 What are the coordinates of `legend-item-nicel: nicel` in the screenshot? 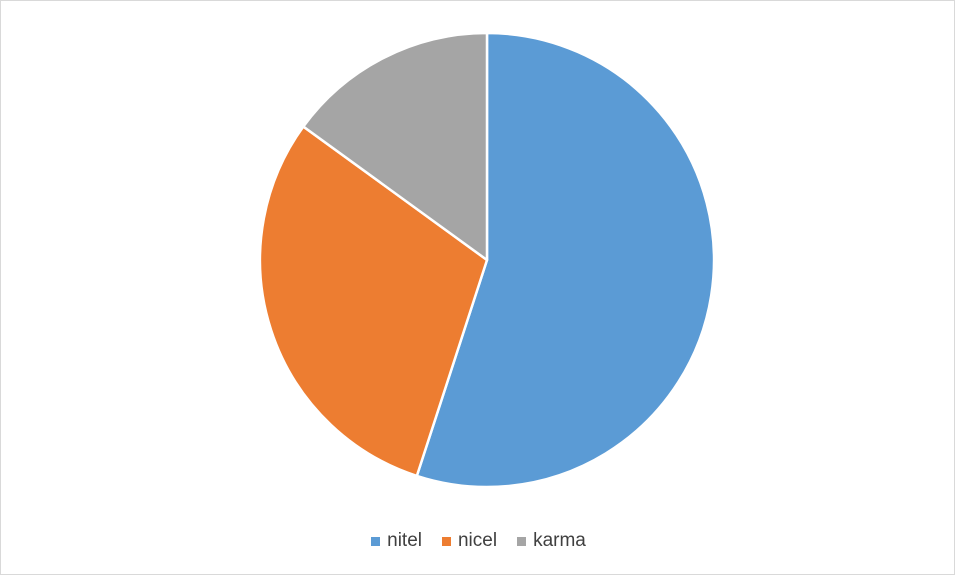 It's located at (469, 541).